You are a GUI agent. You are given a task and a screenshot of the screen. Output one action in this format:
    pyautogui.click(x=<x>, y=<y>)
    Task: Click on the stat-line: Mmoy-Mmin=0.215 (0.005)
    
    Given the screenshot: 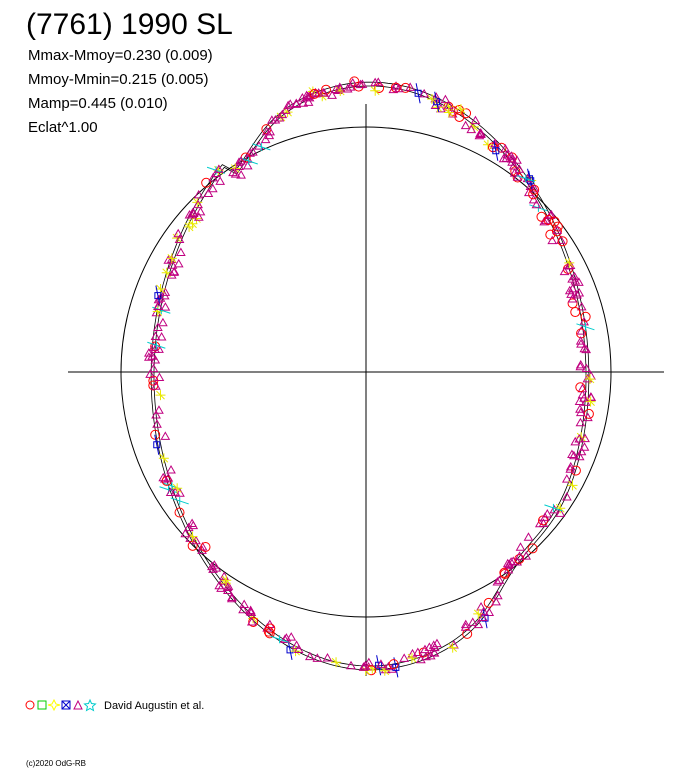 What is the action you would take?
    pyautogui.click(x=118, y=79)
    